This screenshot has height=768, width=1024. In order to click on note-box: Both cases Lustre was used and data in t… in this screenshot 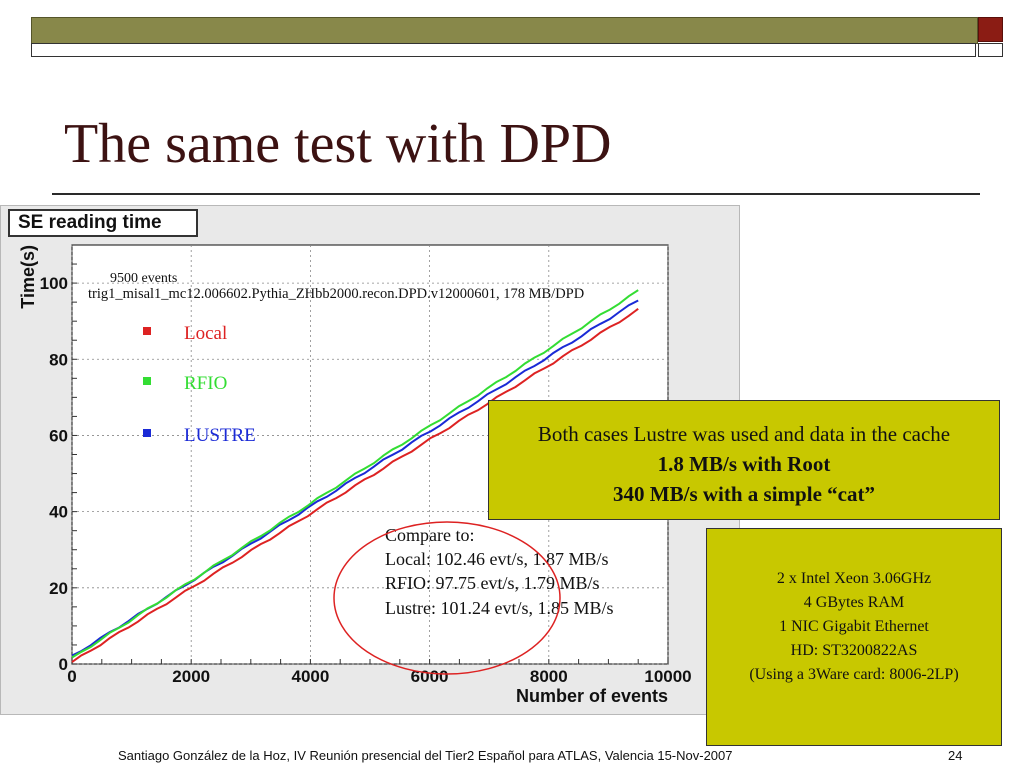, I will do `click(744, 460)`.